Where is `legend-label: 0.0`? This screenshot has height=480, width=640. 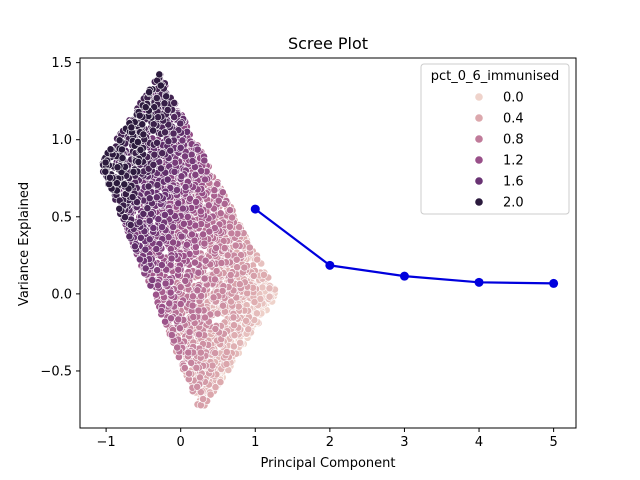 legend-label: 0.0 is located at coordinates (513, 98).